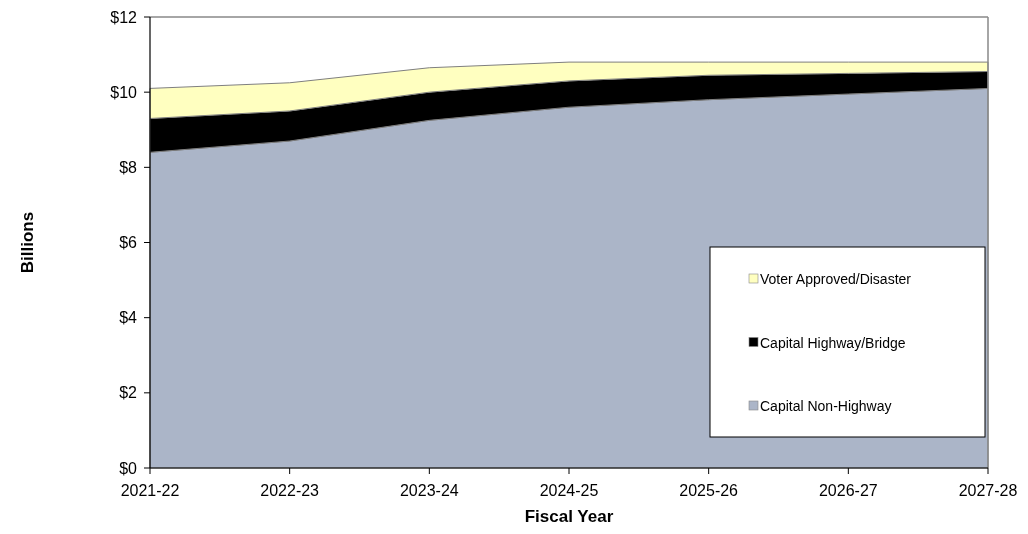  What do you see at coordinates (124, 92) in the screenshot?
I see `y-tick-label: $10` at bounding box center [124, 92].